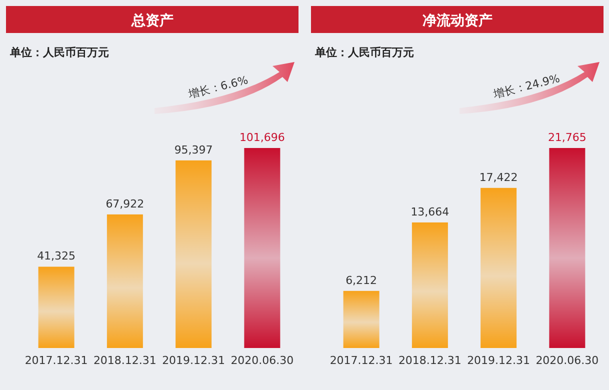 This screenshot has height=390, width=609. Describe the element at coordinates (429, 211) in the screenshot. I see `data-label: 13,664` at that location.